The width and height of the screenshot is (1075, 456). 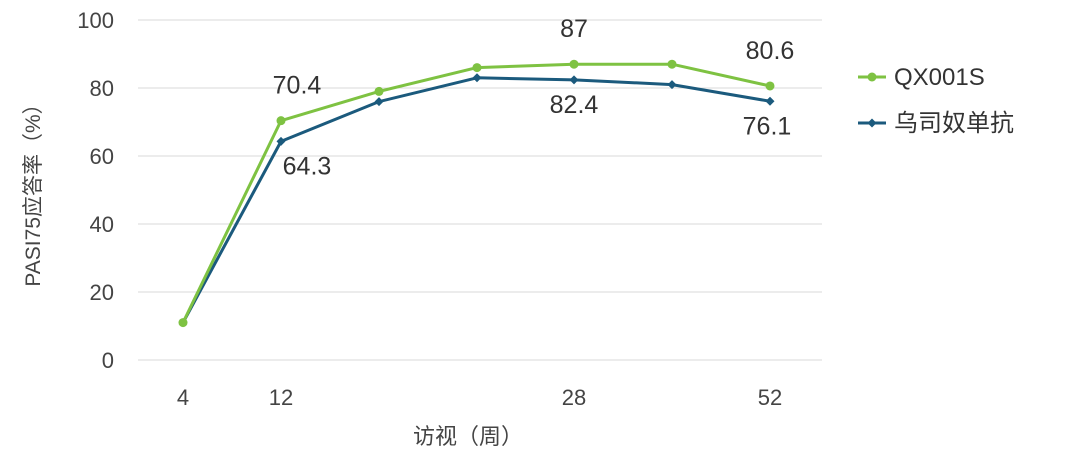 What do you see at coordinates (767, 126) in the screenshot?
I see `data-label: 76.1` at bounding box center [767, 126].